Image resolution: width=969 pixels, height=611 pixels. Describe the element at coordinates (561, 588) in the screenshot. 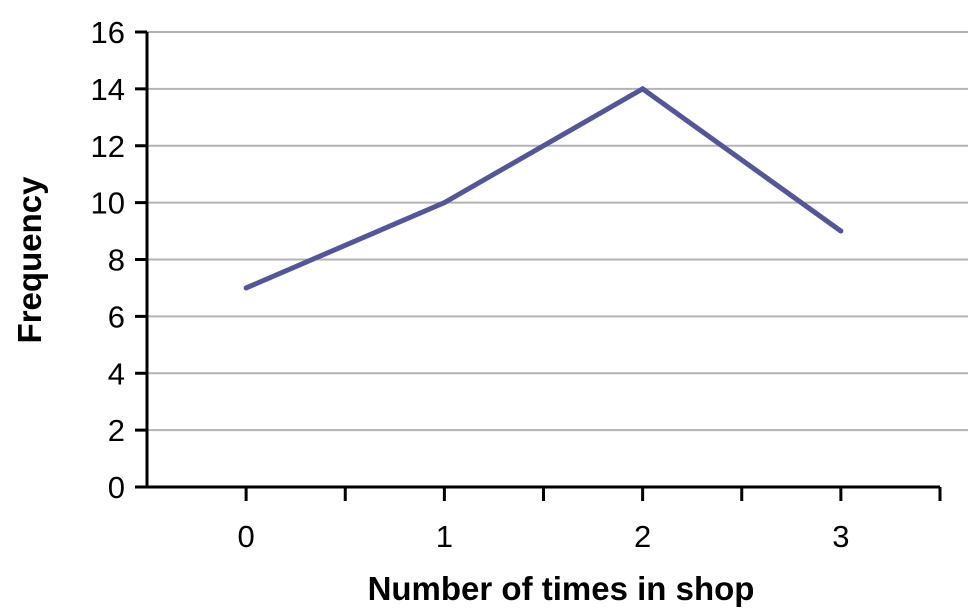

I see `x-axis-title: Number of times in shop` at that location.